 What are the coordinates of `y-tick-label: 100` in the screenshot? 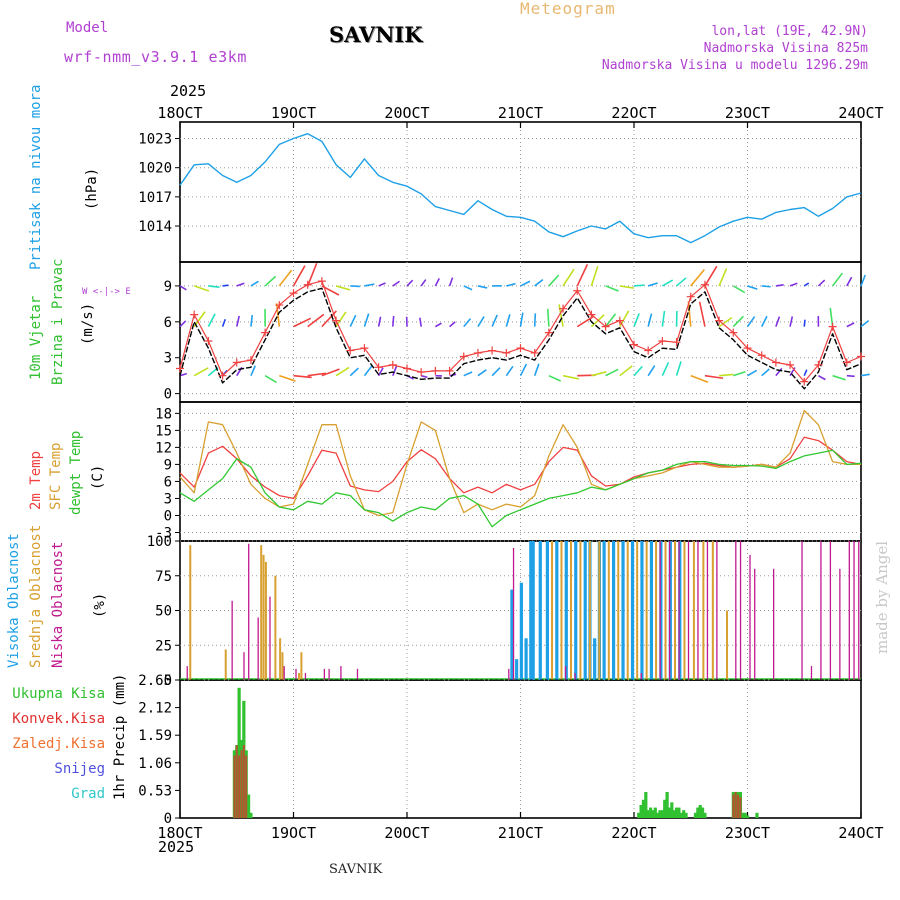 It's located at (159, 542).